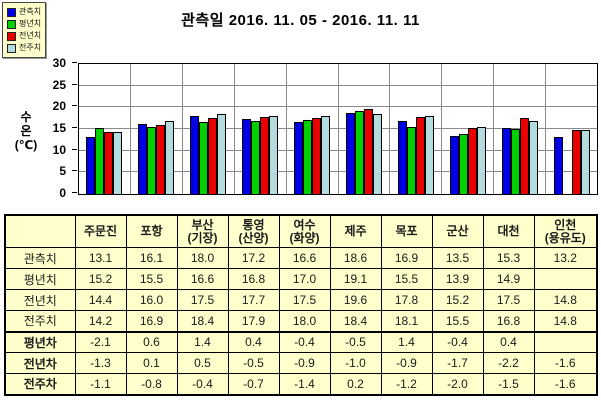  Describe the element at coordinates (253, 363) in the screenshot. I see `table-cell: -0.5` at that location.